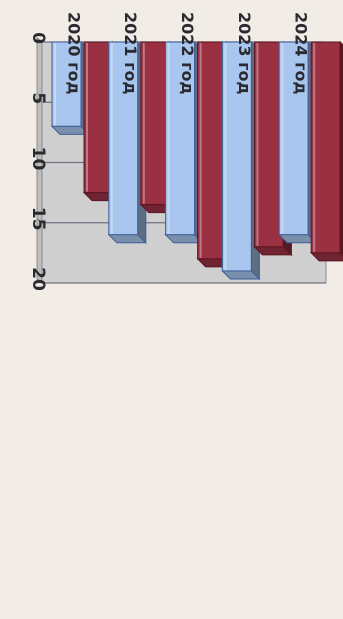  I want to click on value-tick-label: 20, so click(38, 279).